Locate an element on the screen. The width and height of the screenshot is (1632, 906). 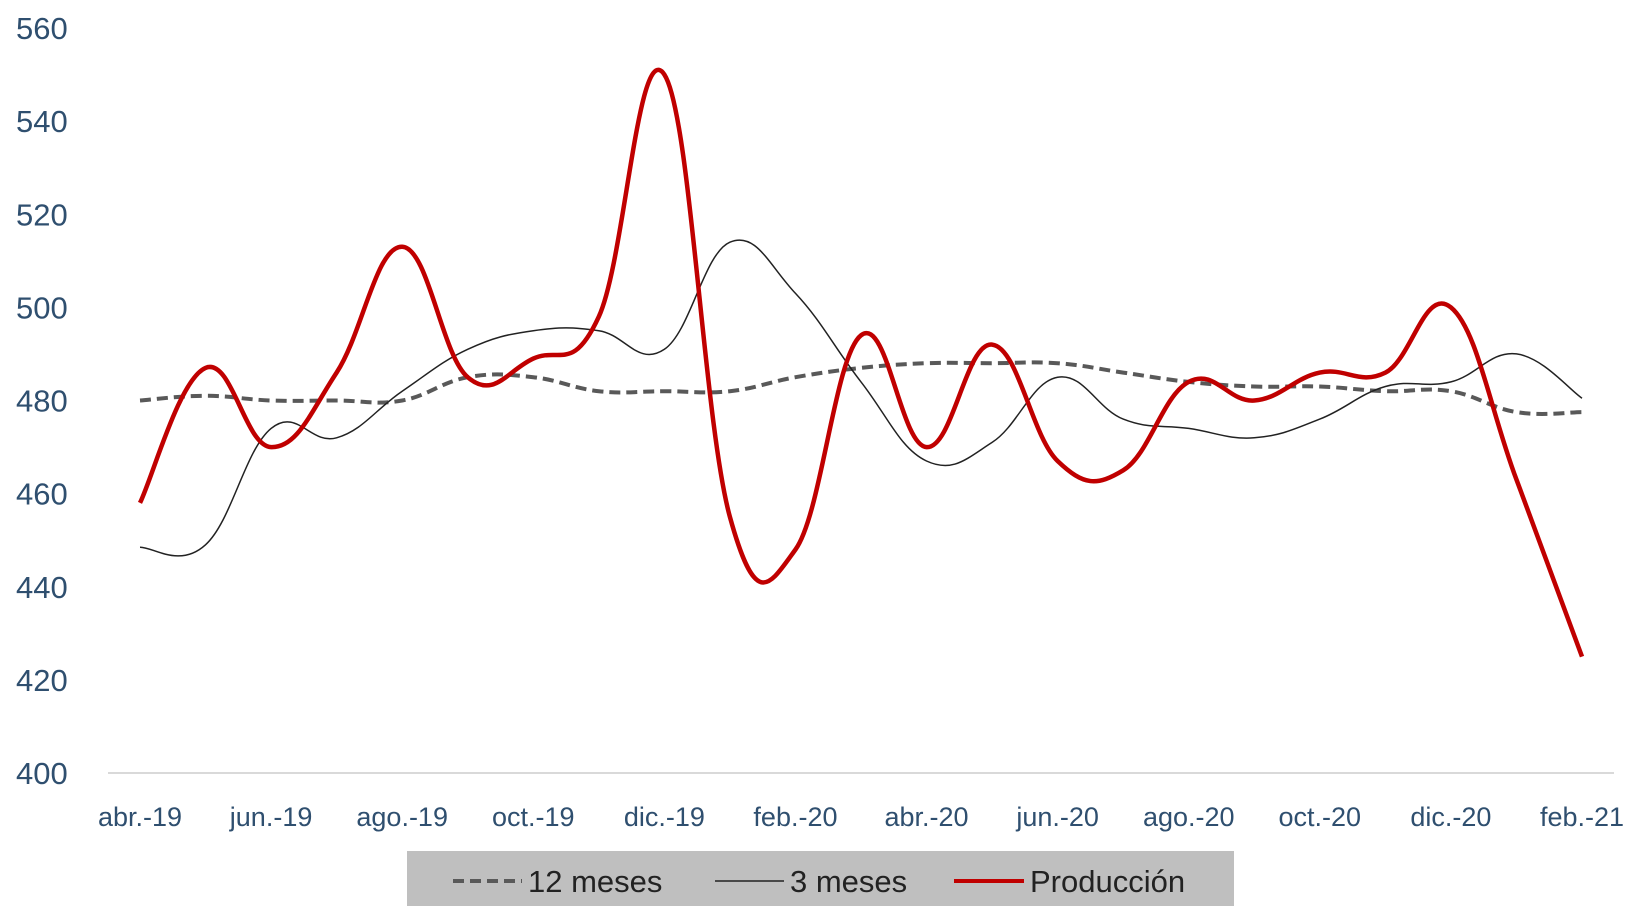
x-tick-label: feb.-20 is located at coordinates (795, 817).